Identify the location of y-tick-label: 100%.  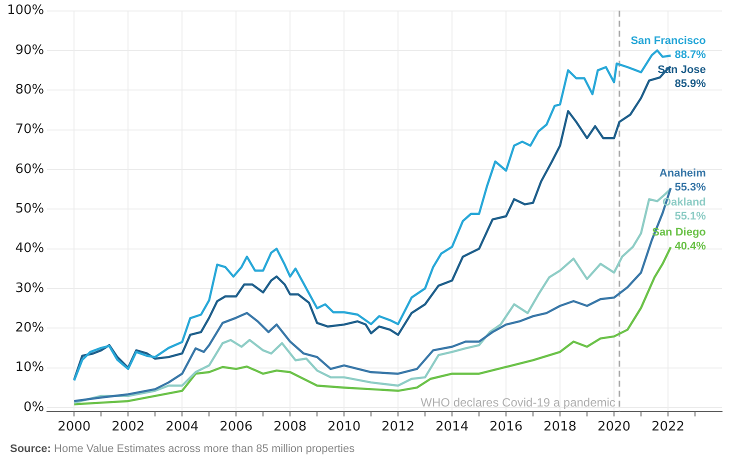
(25, 10).